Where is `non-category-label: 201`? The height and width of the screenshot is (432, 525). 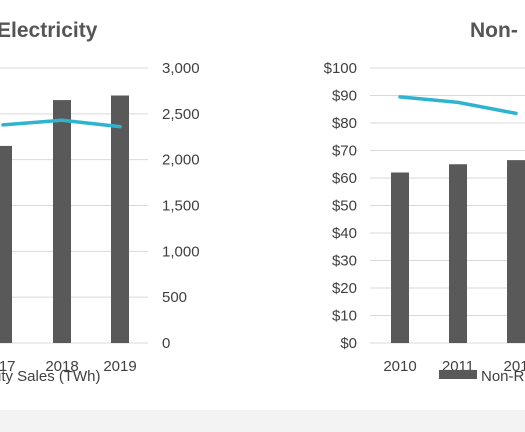
non-category-label: 201 is located at coordinates (514, 366).